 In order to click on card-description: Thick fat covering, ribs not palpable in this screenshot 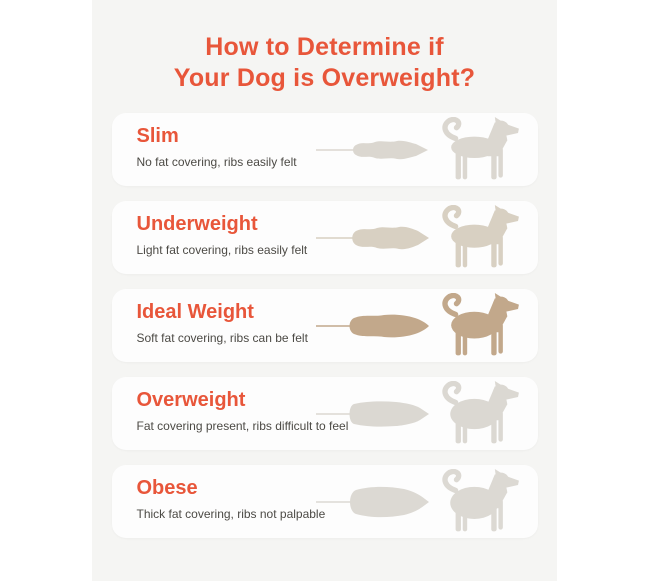, I will do `click(231, 514)`.